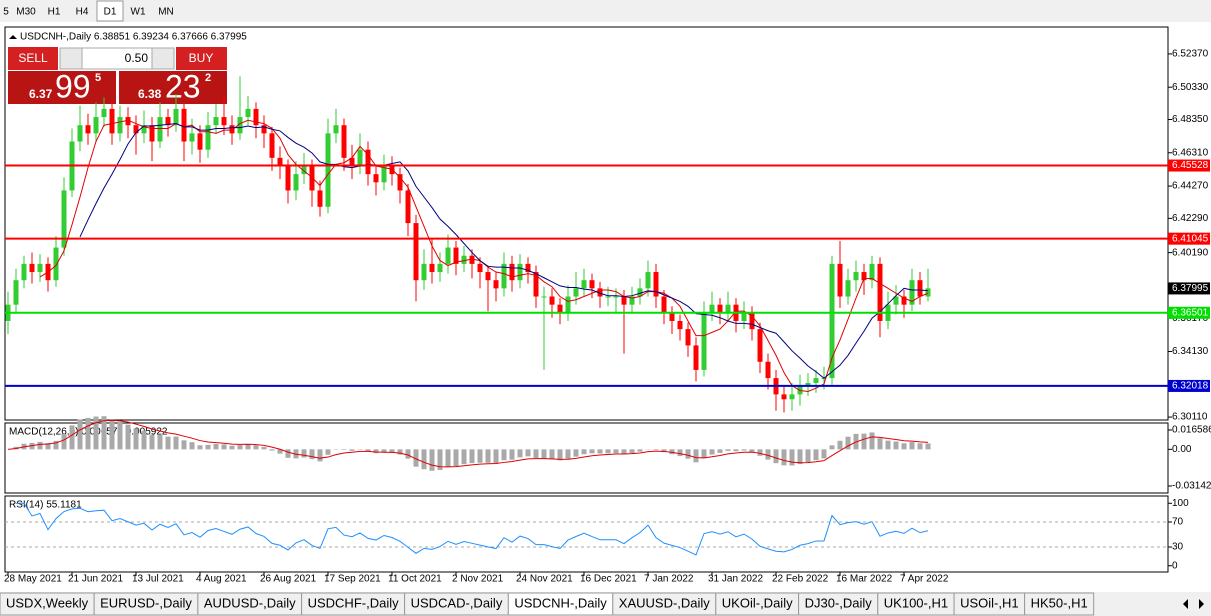 The width and height of the screenshot is (1211, 616). What do you see at coordinates (13, 37) in the screenshot?
I see `collapse-icon` at bounding box center [13, 37].